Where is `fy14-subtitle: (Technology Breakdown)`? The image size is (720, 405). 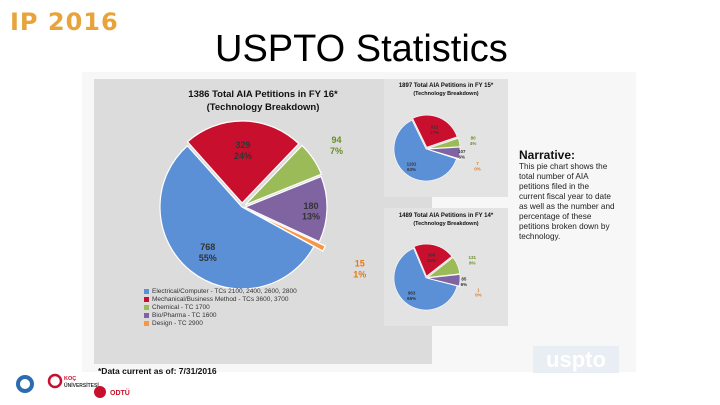 fy14-subtitle: (Technology Breakdown) is located at coordinates (446, 224).